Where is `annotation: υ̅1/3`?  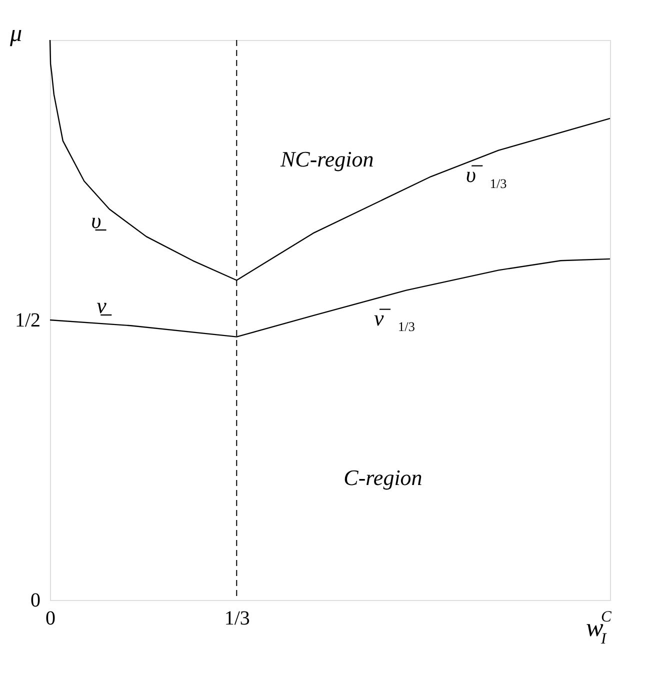 annotation: υ̅1/3 is located at coordinates (487, 176).